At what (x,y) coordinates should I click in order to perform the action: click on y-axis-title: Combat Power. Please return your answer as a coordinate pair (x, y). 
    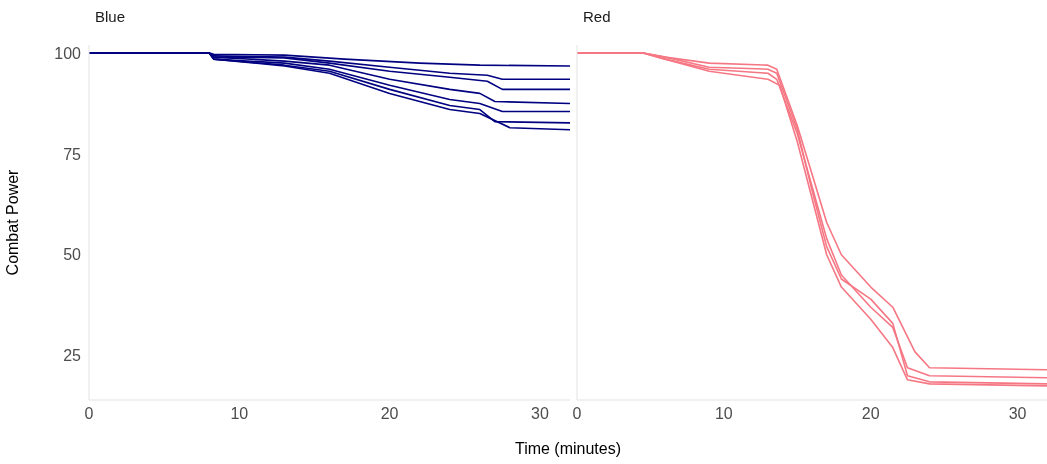
    Looking at the image, I should click on (12, 222).